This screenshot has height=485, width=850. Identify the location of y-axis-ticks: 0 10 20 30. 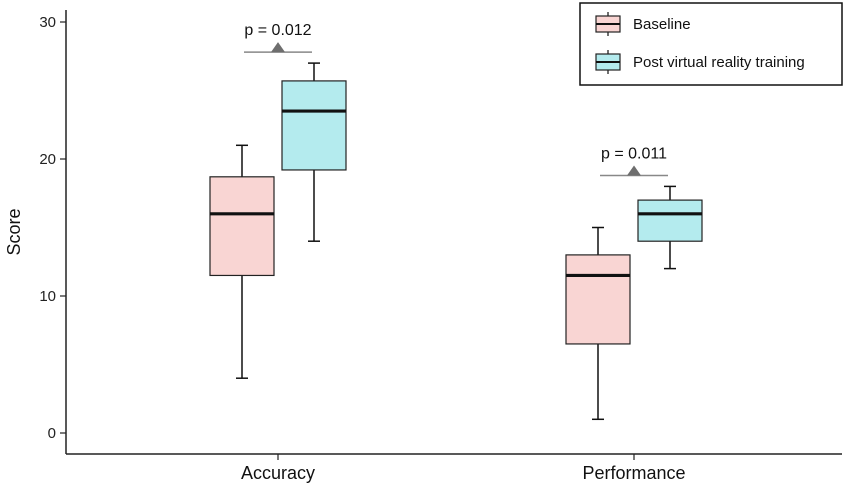
(52, 228).